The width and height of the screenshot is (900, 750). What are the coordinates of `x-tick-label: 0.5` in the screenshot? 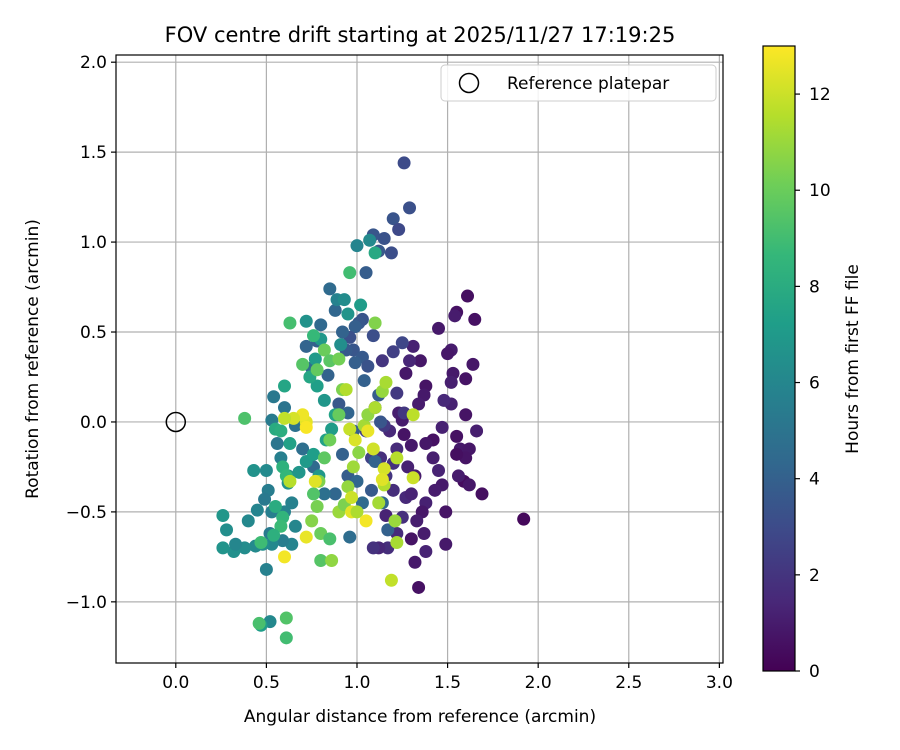 It's located at (266, 683).